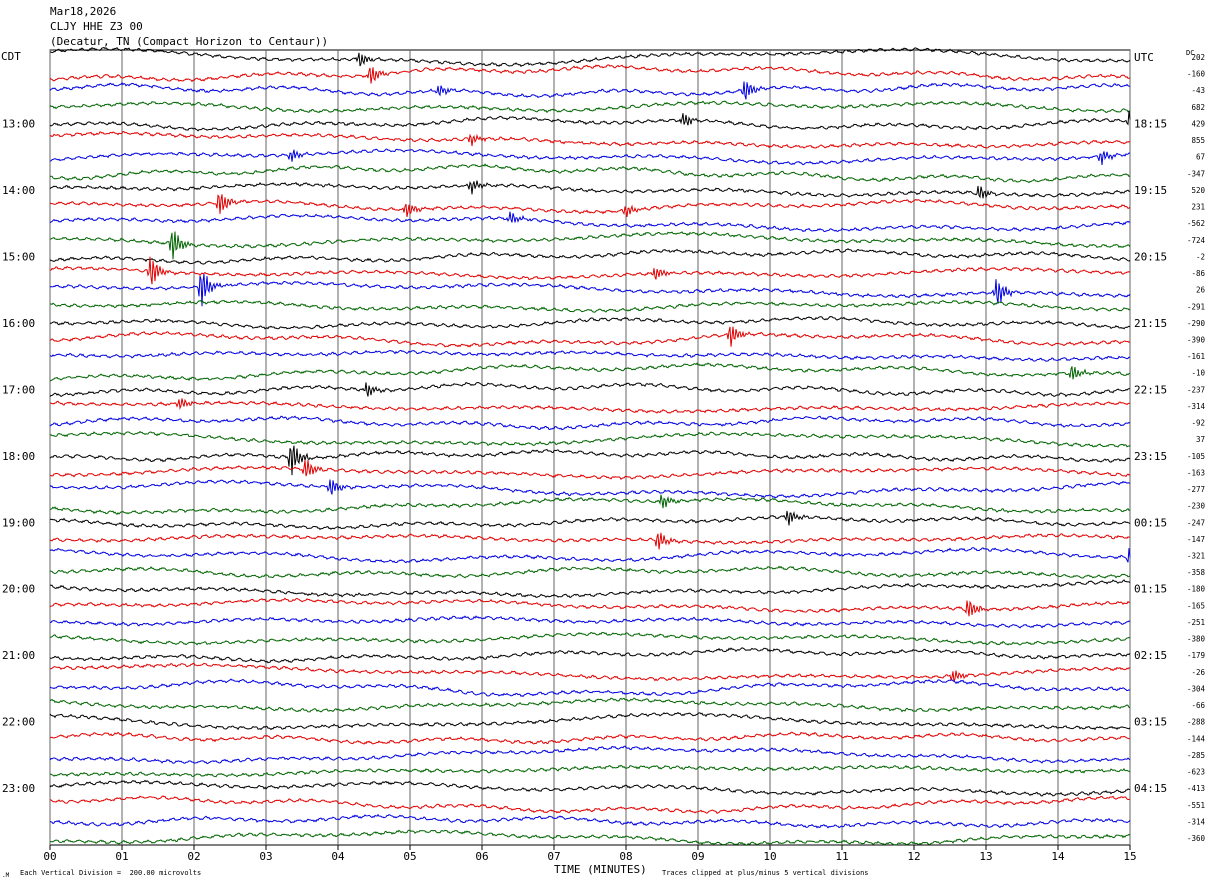 The image size is (1210, 886). What do you see at coordinates (1196, 339) in the screenshot?
I see `dc-offset-label: -390` at bounding box center [1196, 339].